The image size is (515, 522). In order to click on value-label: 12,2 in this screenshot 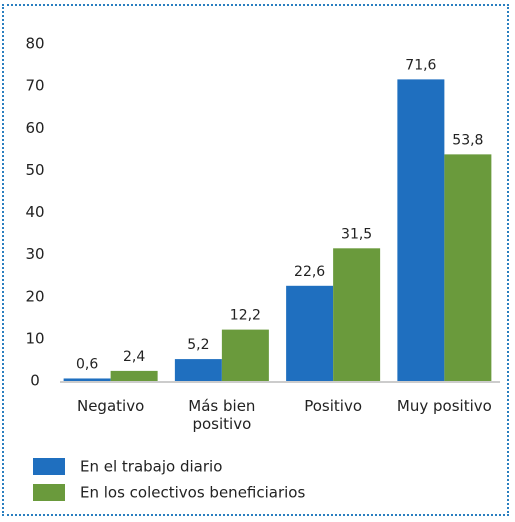, I will do `click(245, 316)`.